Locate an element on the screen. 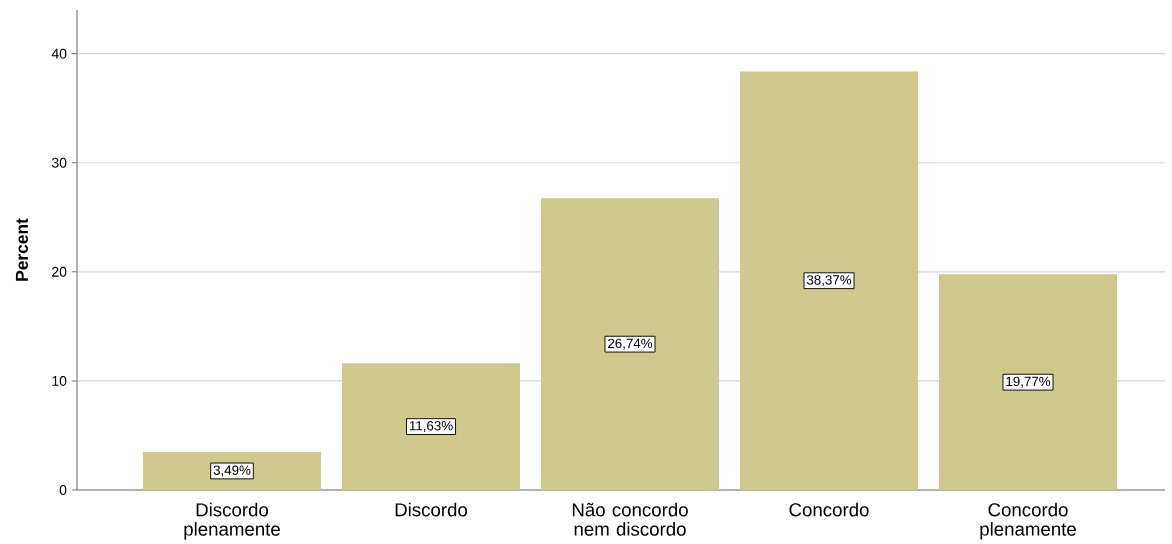 The height and width of the screenshot is (544, 1172). y-tick-label: 30 is located at coordinates (59, 162).